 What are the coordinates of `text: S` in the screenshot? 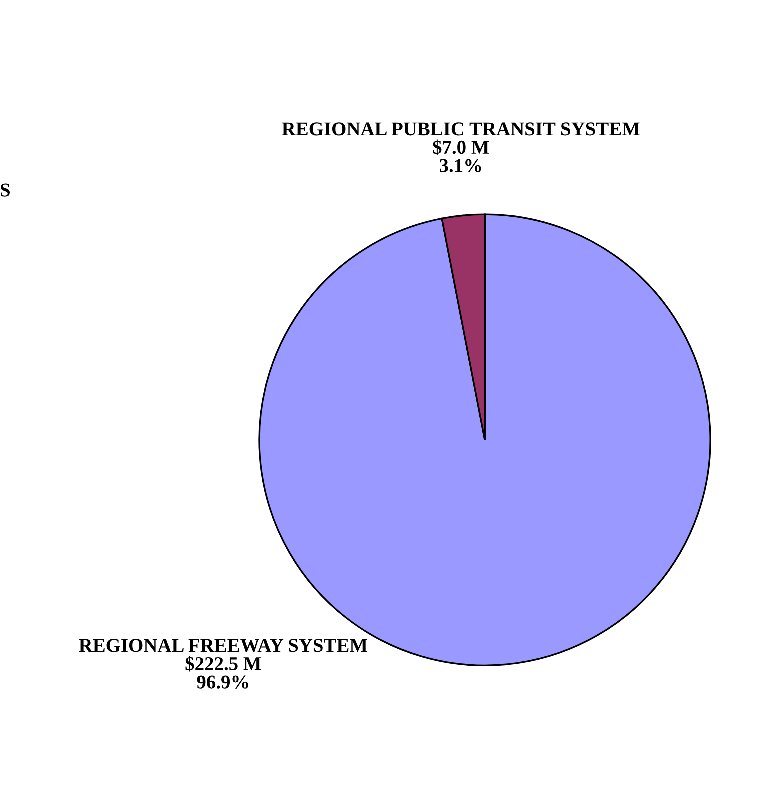 It's located at (5, 190).